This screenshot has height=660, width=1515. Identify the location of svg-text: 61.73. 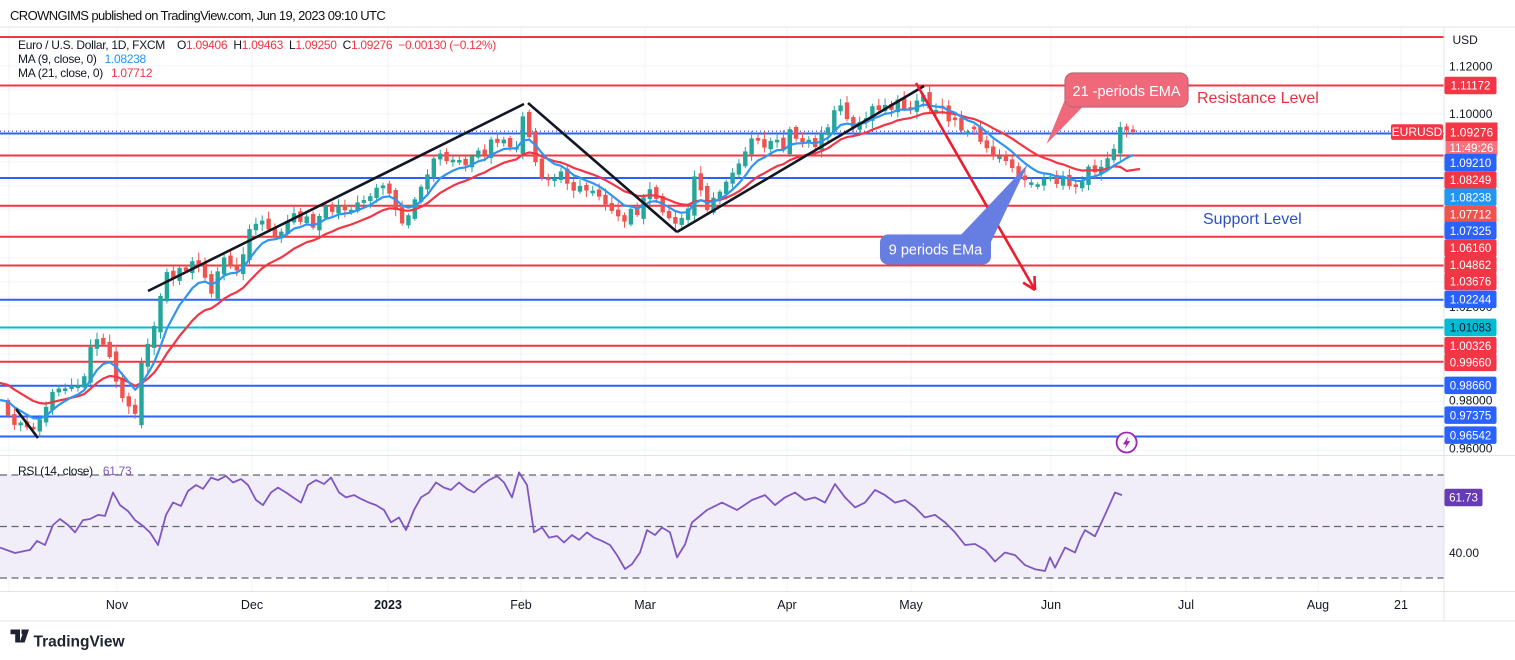
(1463, 499).